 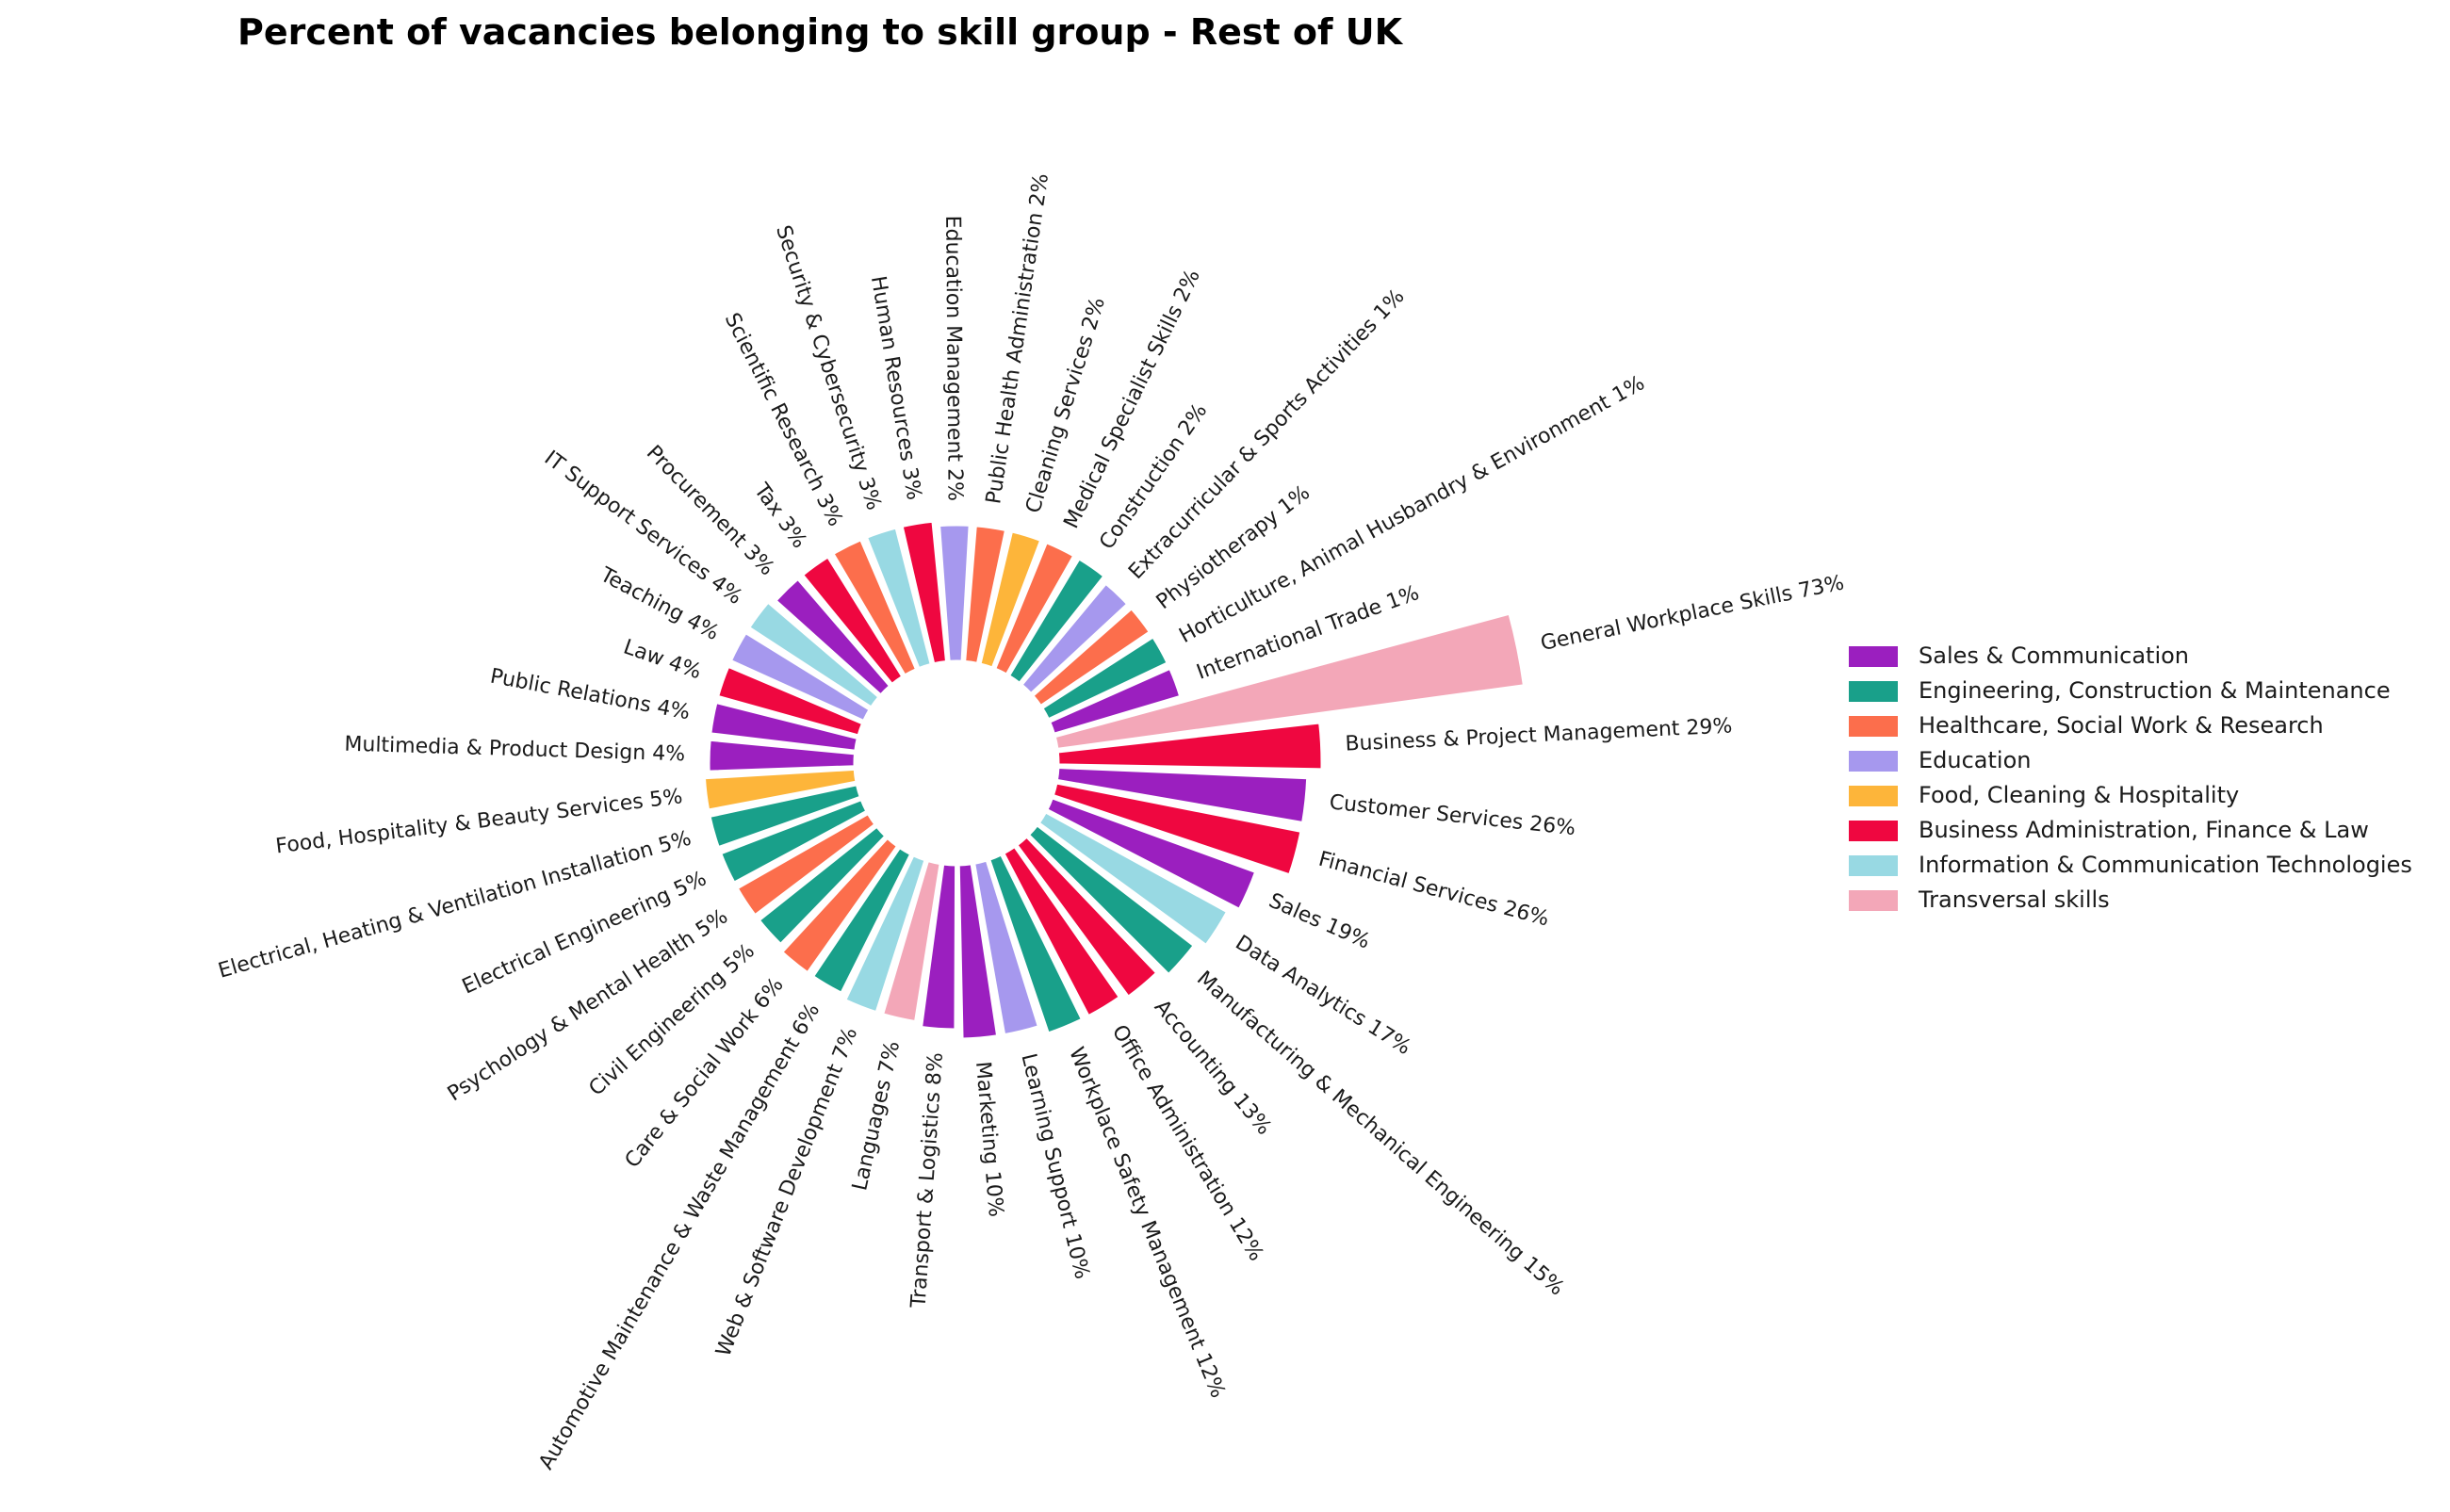 What do you see at coordinates (2121, 725) in the screenshot?
I see `legend-label-2: Healthcare, Social Work & Research` at bounding box center [2121, 725].